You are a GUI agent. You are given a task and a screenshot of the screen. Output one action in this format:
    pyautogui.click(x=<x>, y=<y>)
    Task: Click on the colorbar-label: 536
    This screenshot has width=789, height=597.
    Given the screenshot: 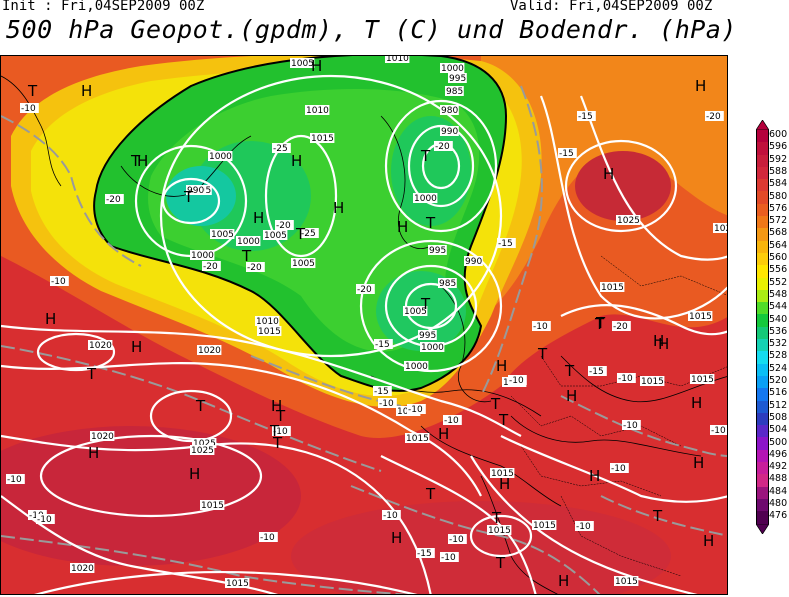 What is the action you would take?
    pyautogui.click(x=778, y=331)
    